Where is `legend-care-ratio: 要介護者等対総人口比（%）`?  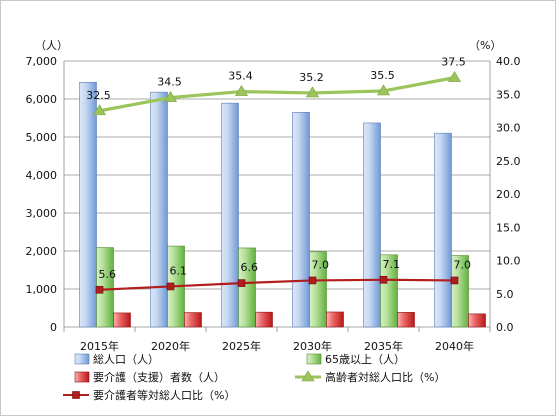 legend-care-ratio: 要介護者等対総人口比（%） is located at coordinates (149, 395).